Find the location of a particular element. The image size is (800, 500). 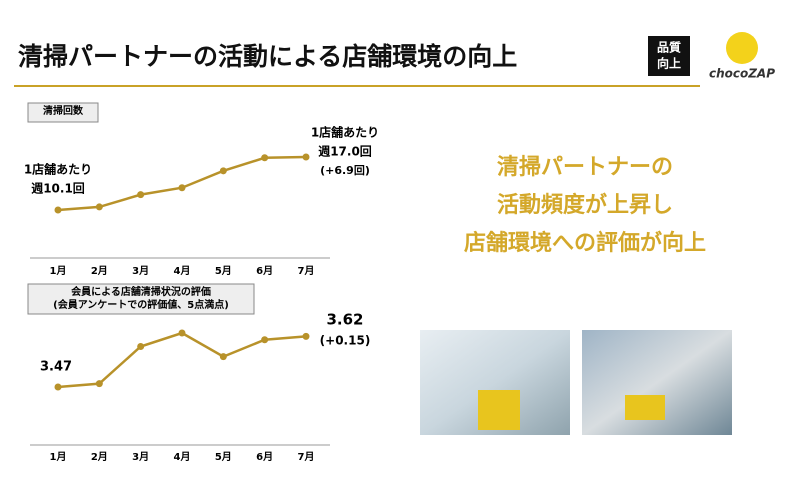

annotation: (+6.9回) is located at coordinates (345, 170).